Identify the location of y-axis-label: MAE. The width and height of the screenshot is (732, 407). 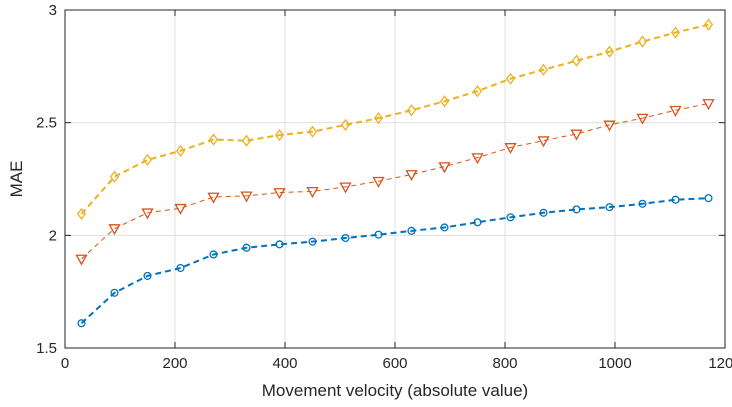
(16, 179).